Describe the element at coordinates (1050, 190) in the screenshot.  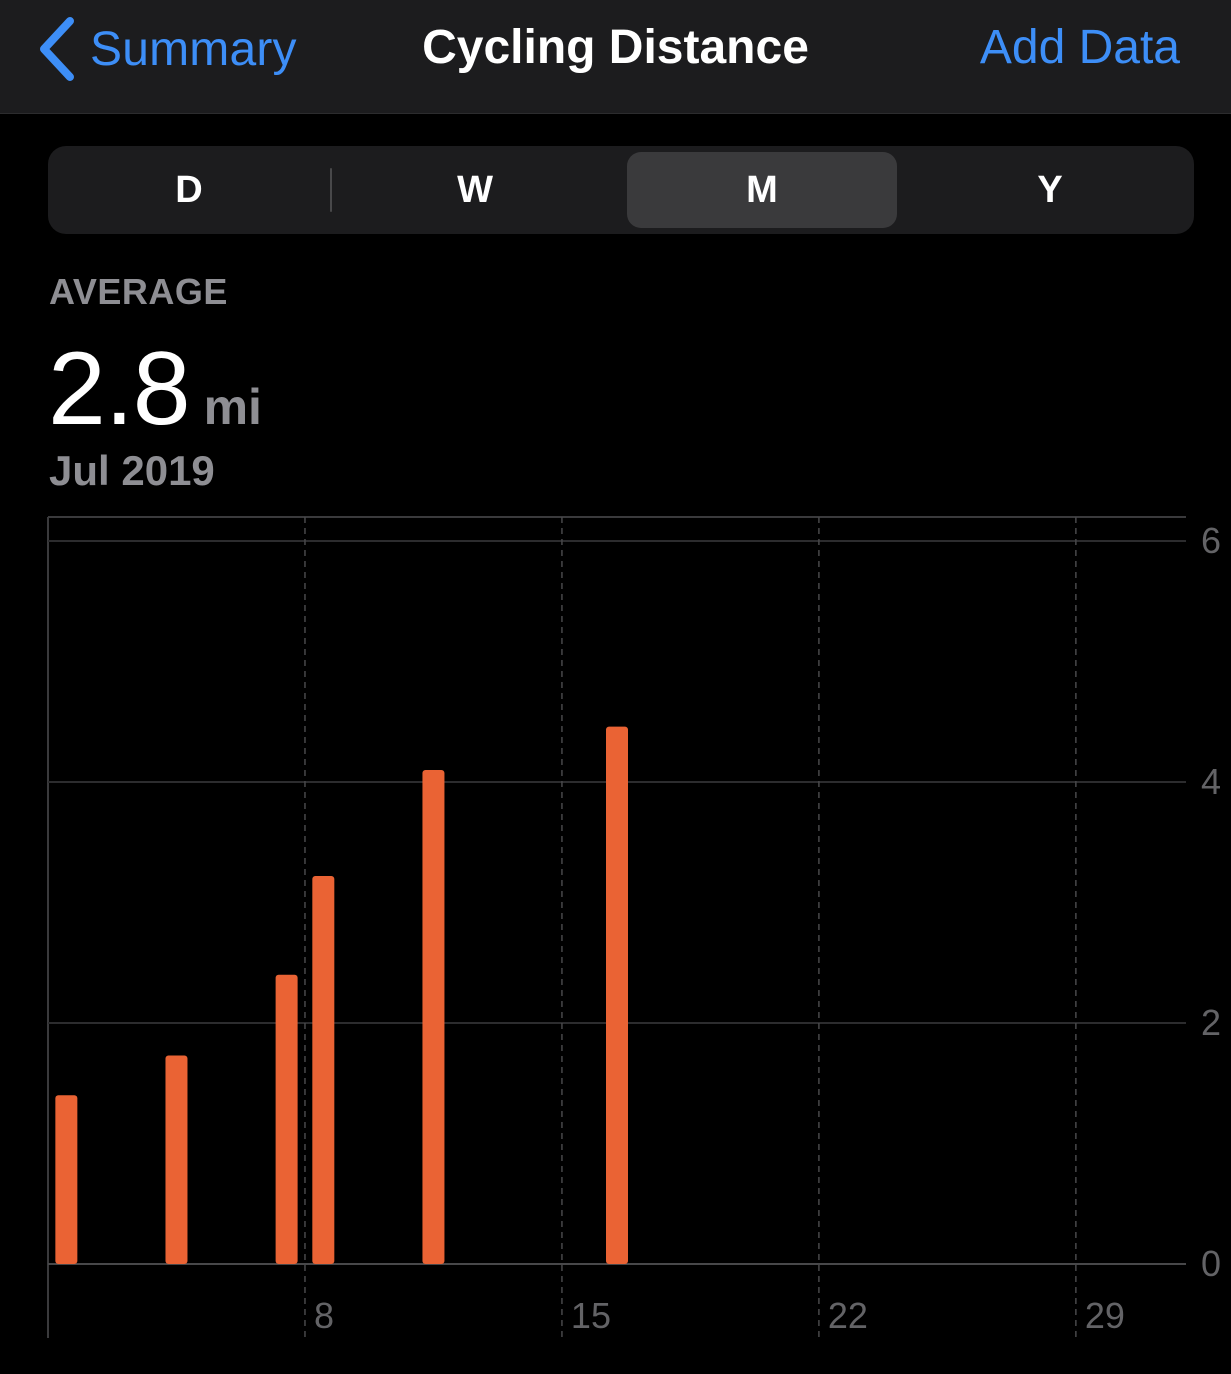
I see `segment-year: Y` at that location.